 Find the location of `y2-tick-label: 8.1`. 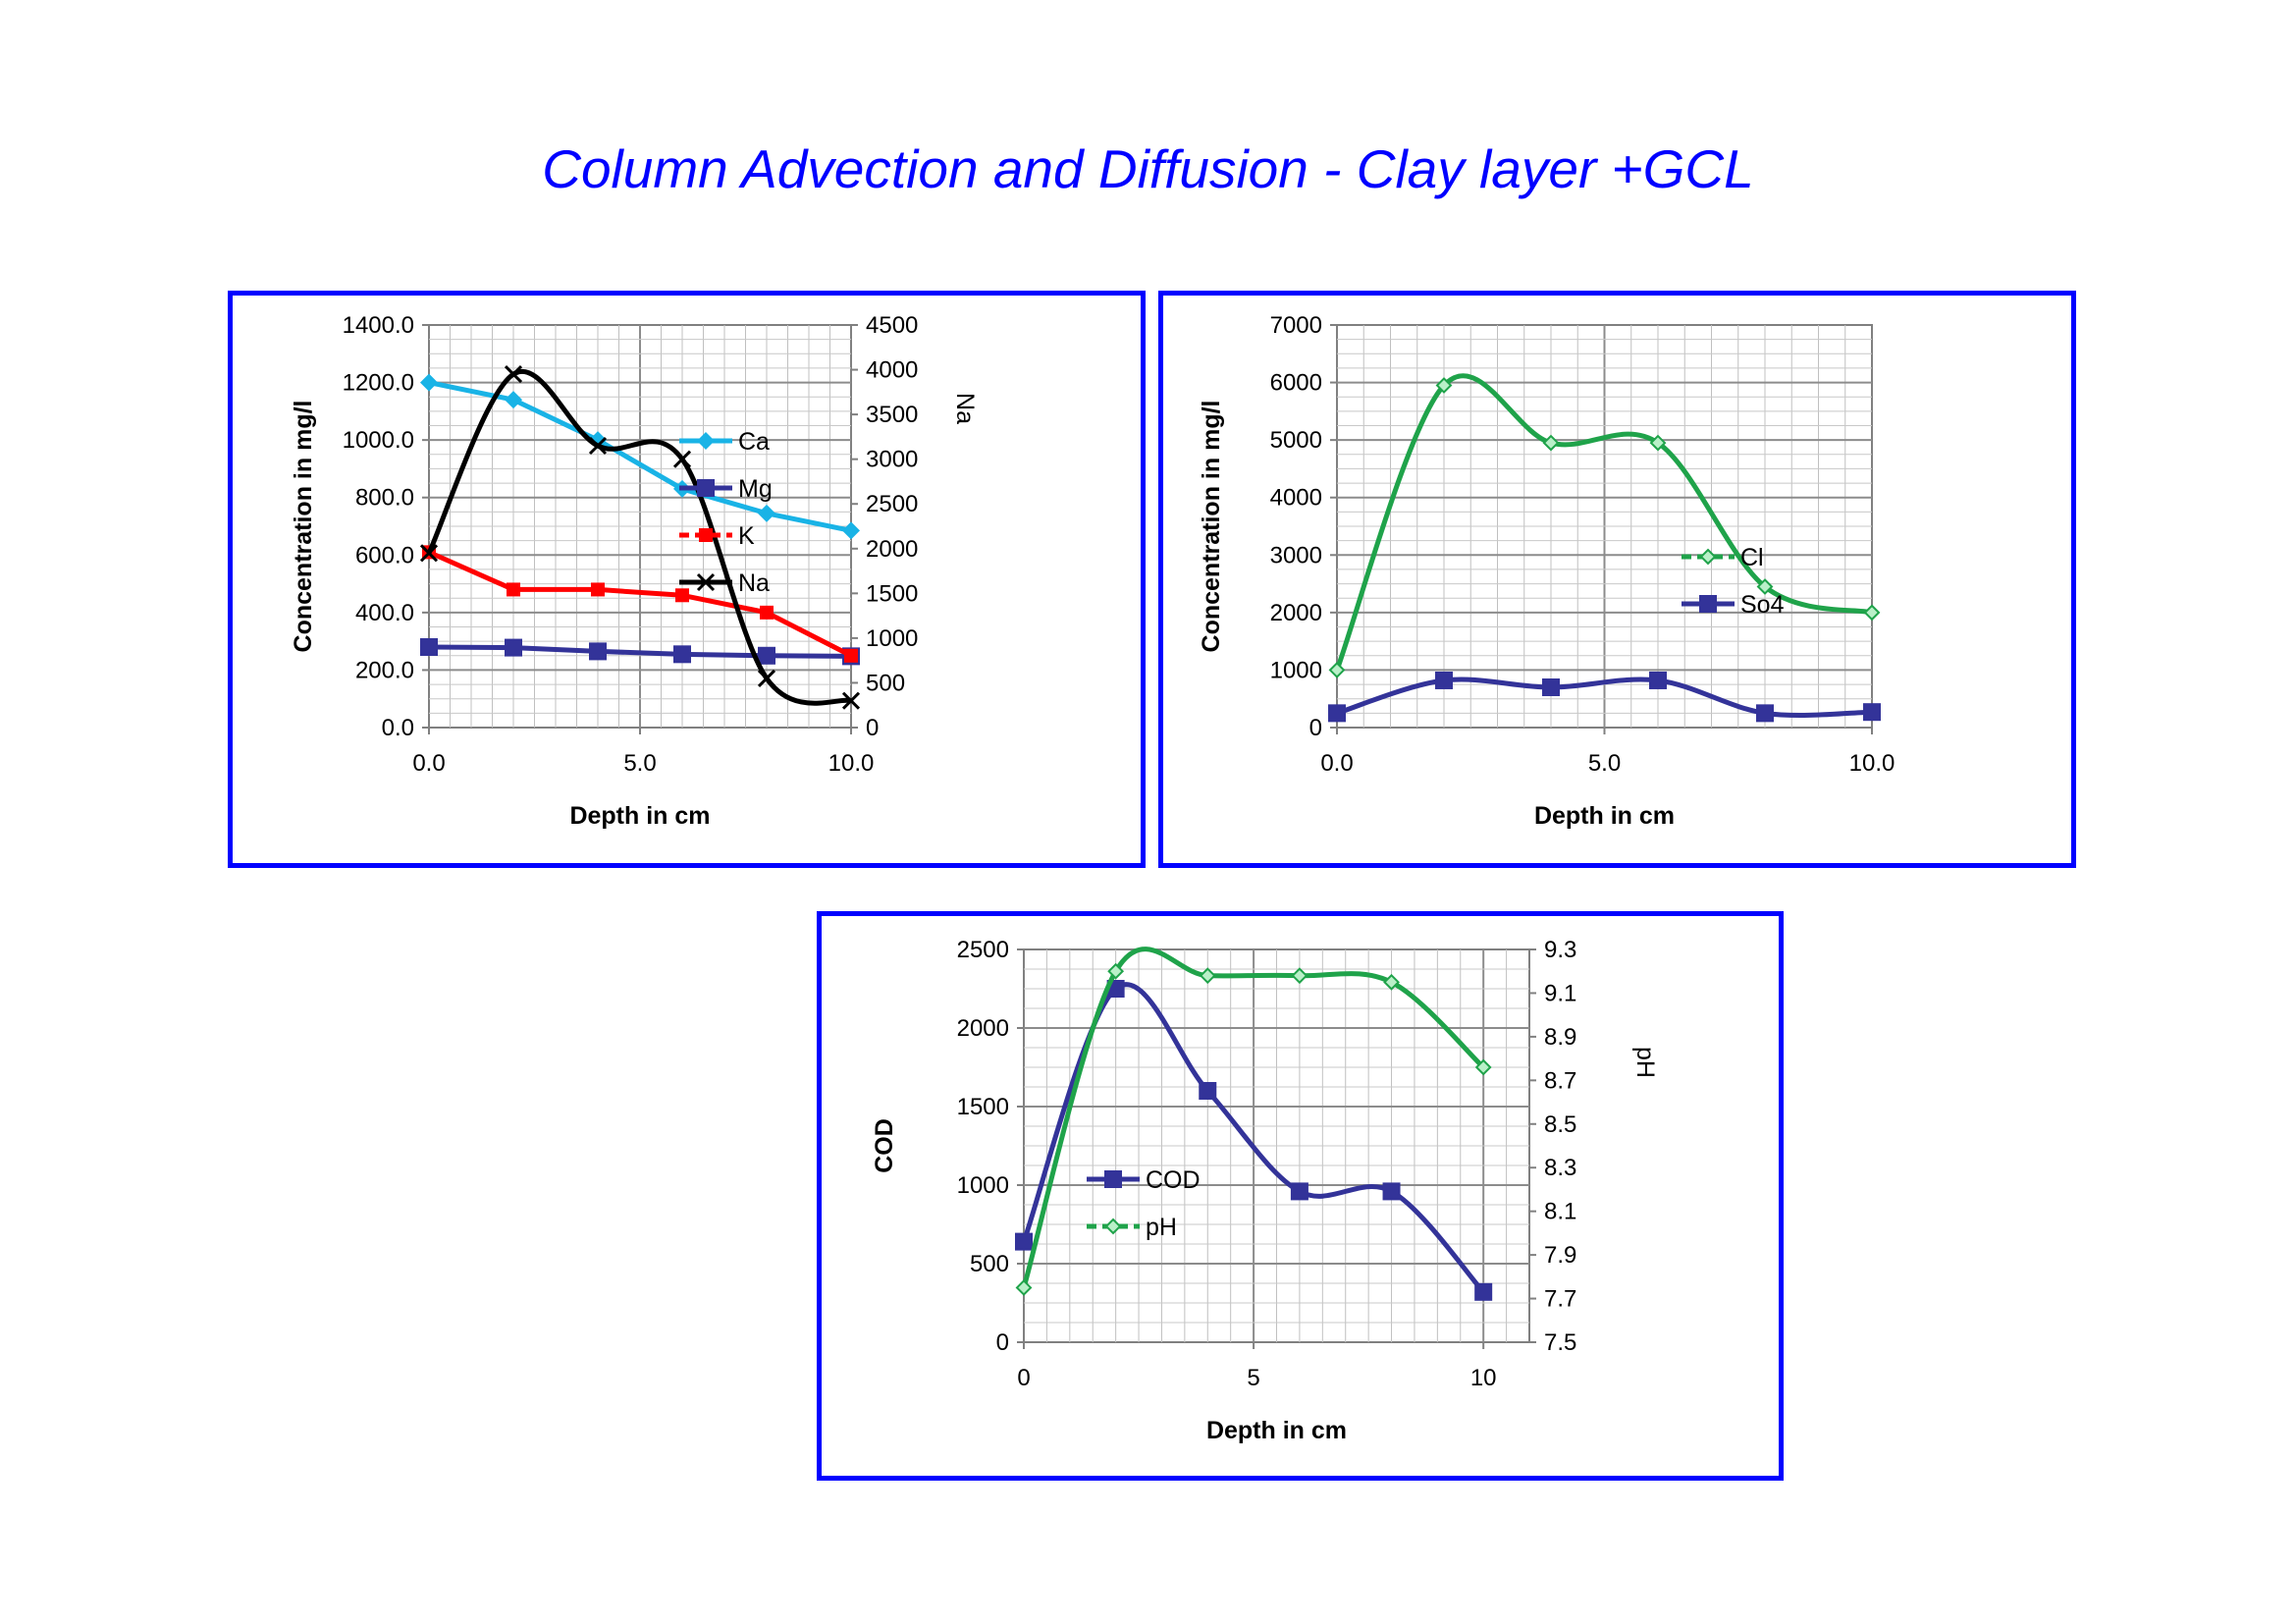

y2-tick-label: 8.1 is located at coordinates (1560, 1212).